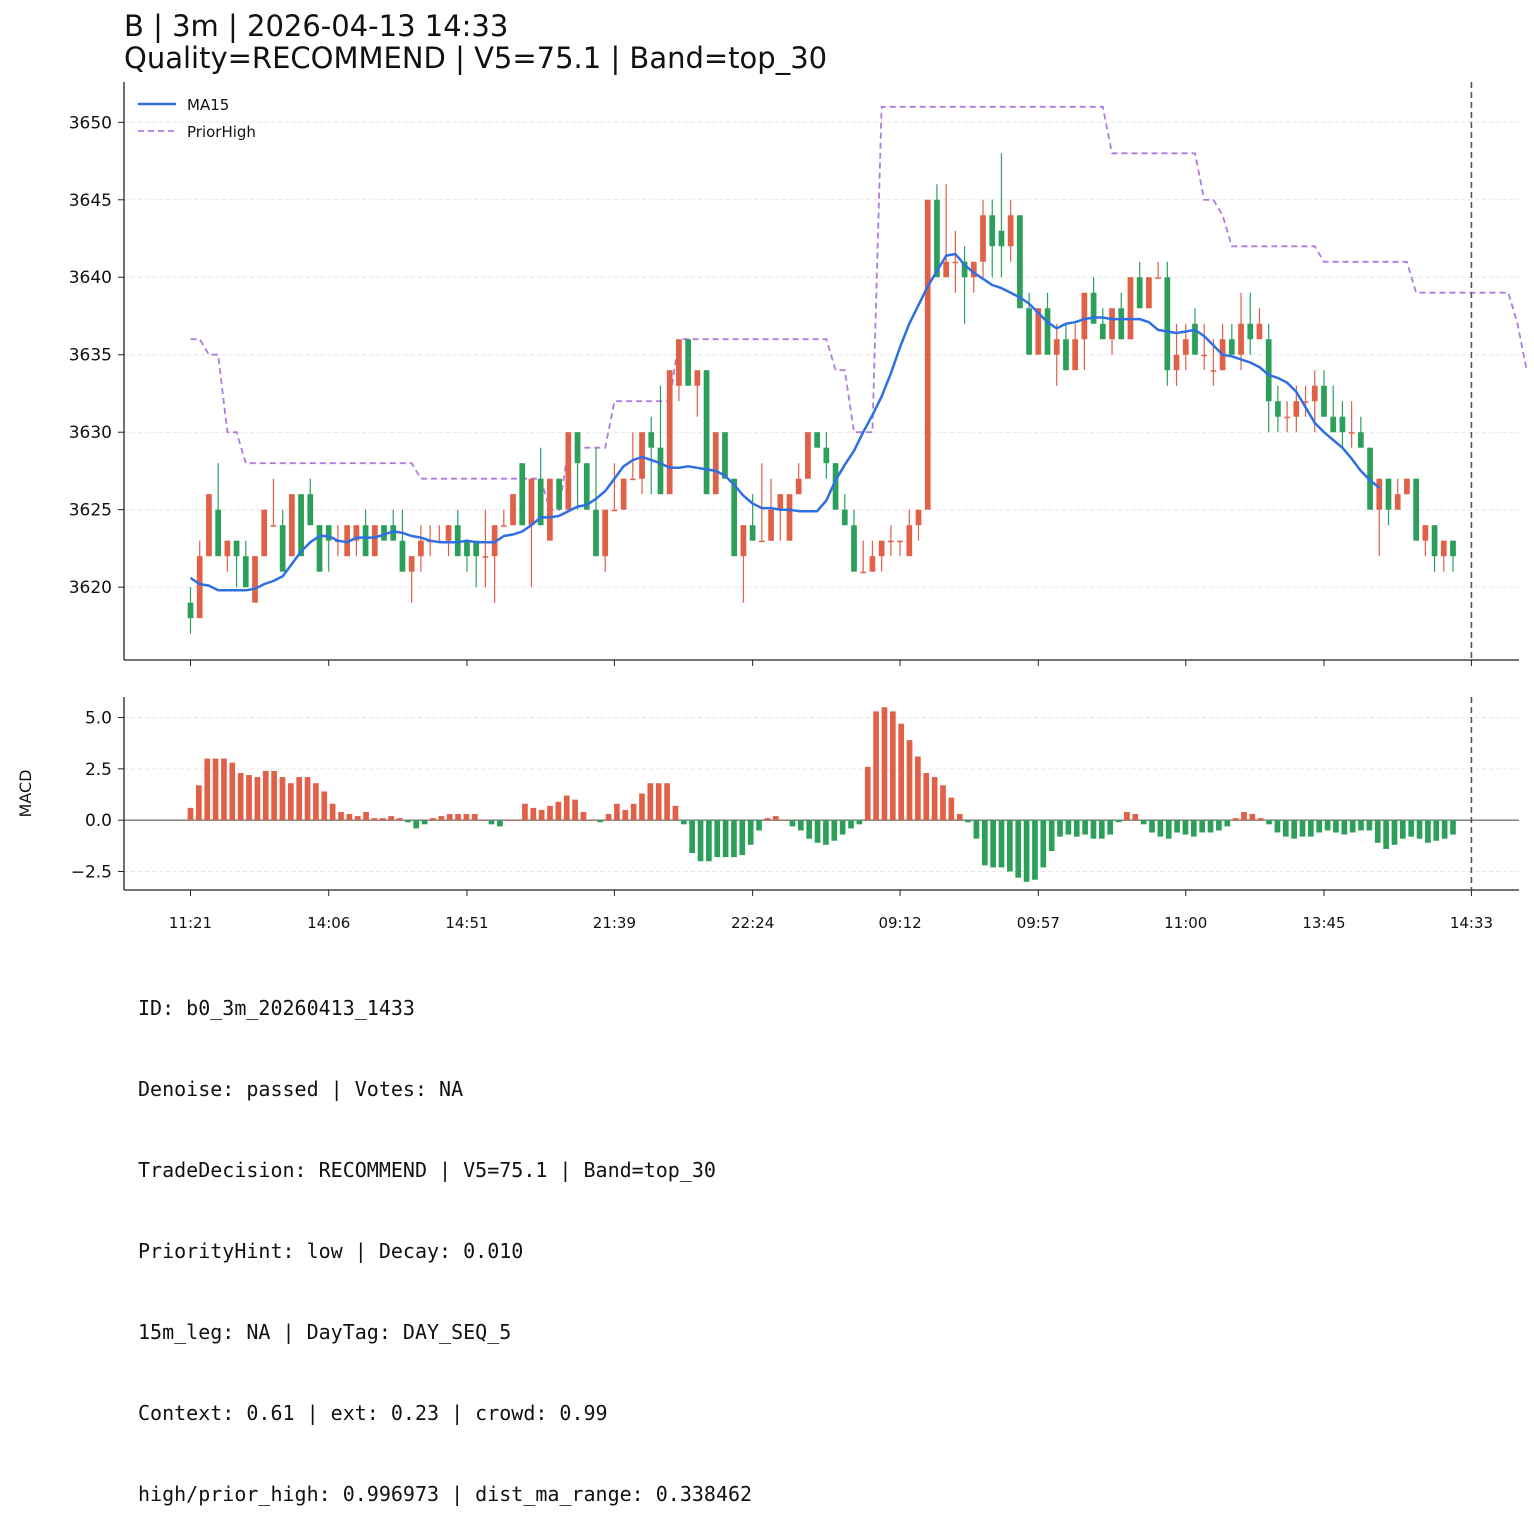  I want to click on info-priority: PriorityHint: low | Decay: 0.010, so click(331, 1251).